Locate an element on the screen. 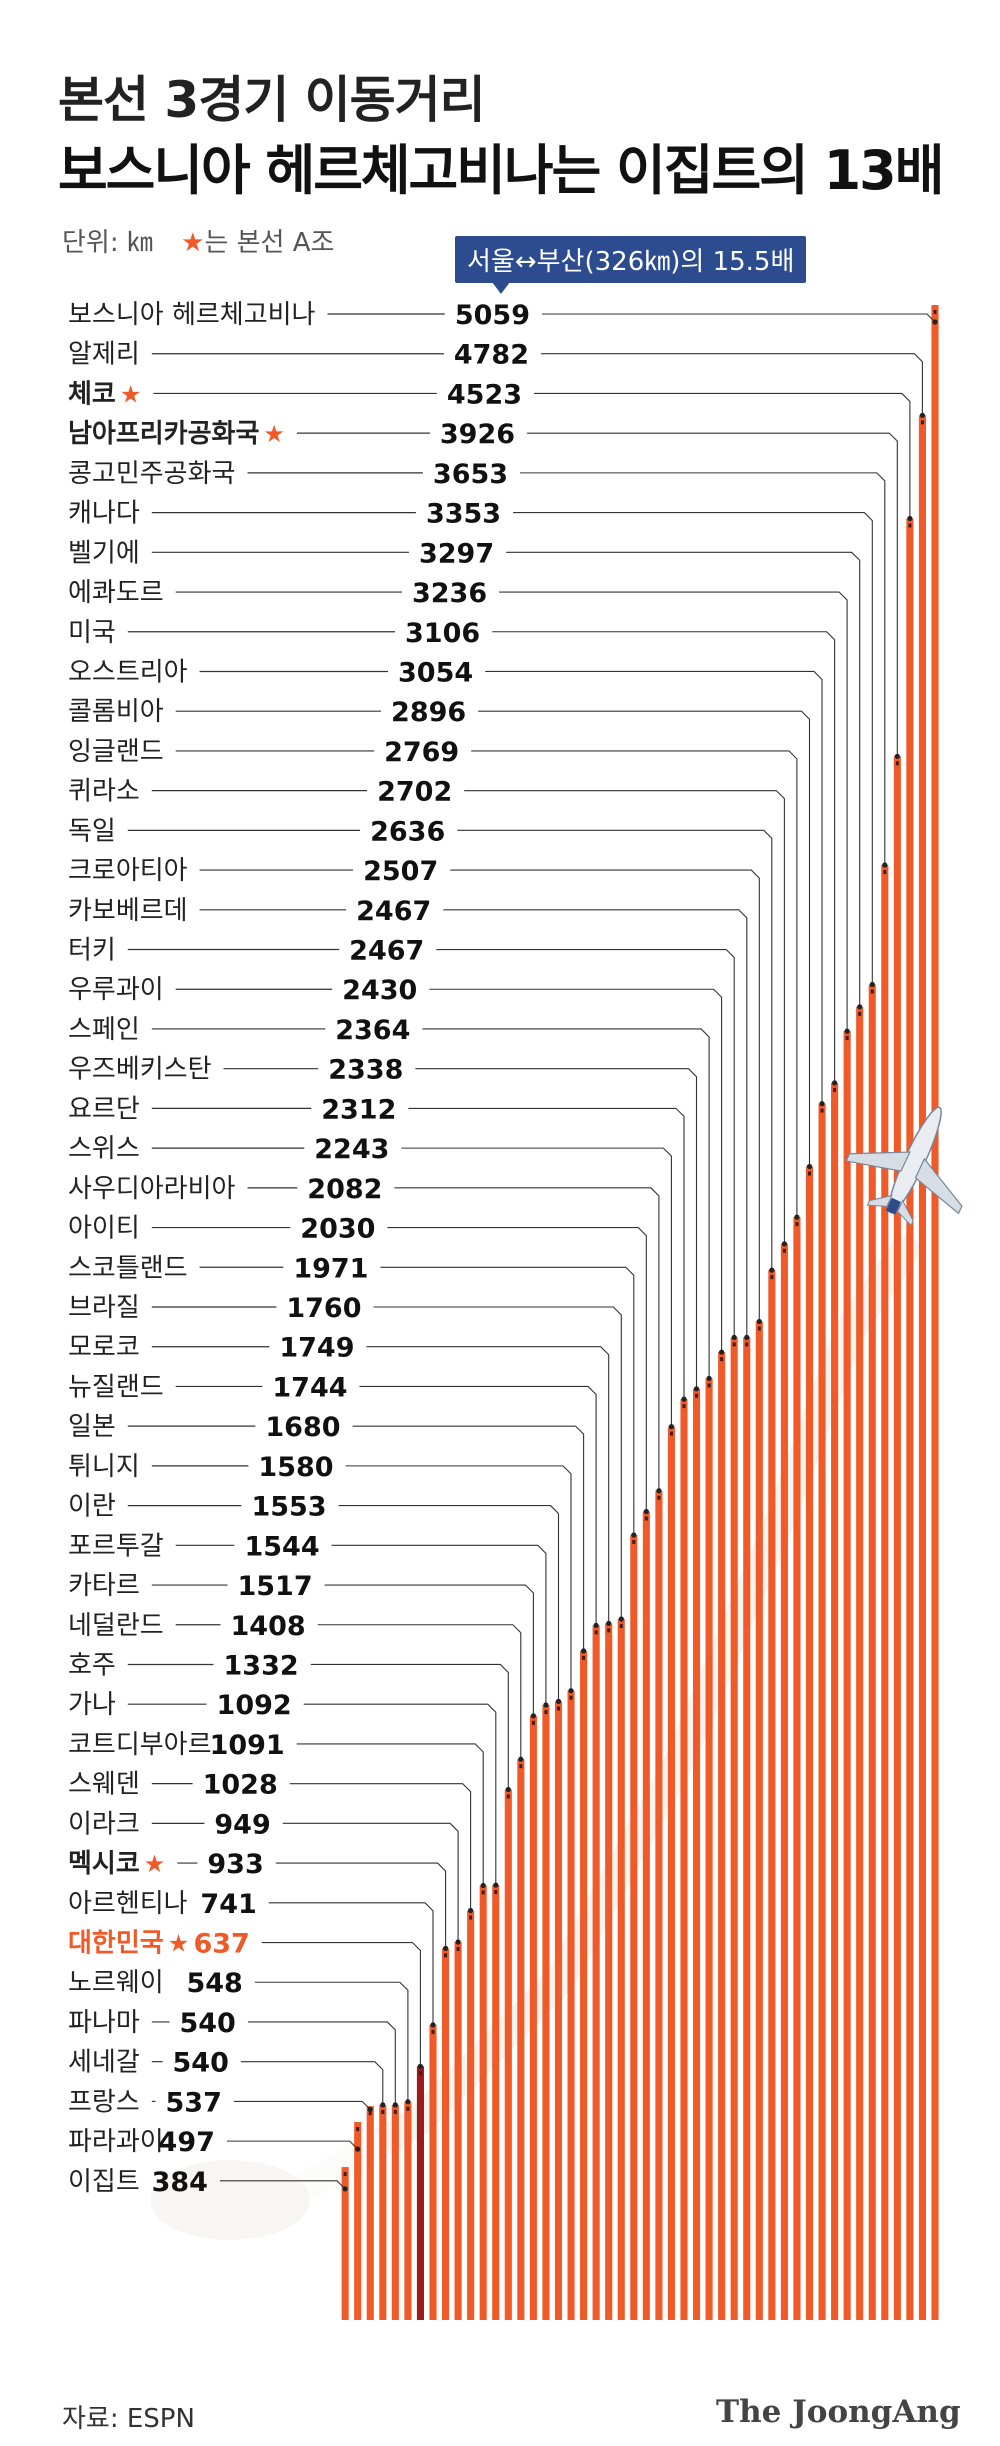 This screenshot has height=2446, width=1000. country-label: 에콰도르 is located at coordinates (116, 593).